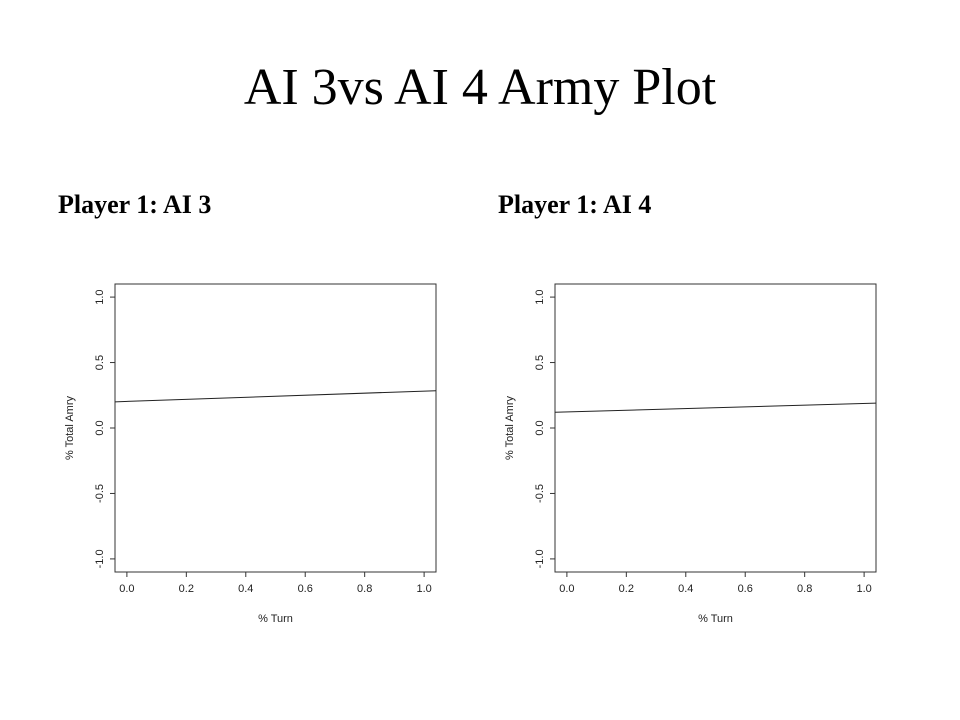  I want to click on slide-title: AI 3vs AI 4 Army Plot, so click(480, 87).